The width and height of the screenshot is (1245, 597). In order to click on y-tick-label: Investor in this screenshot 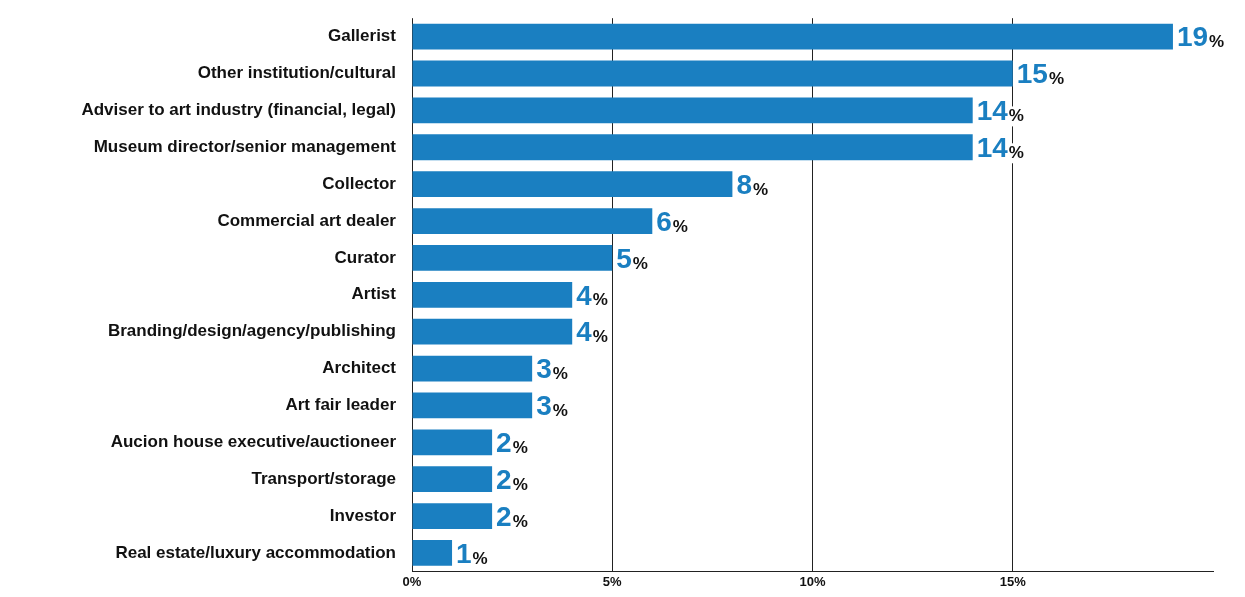, I will do `click(363, 515)`.